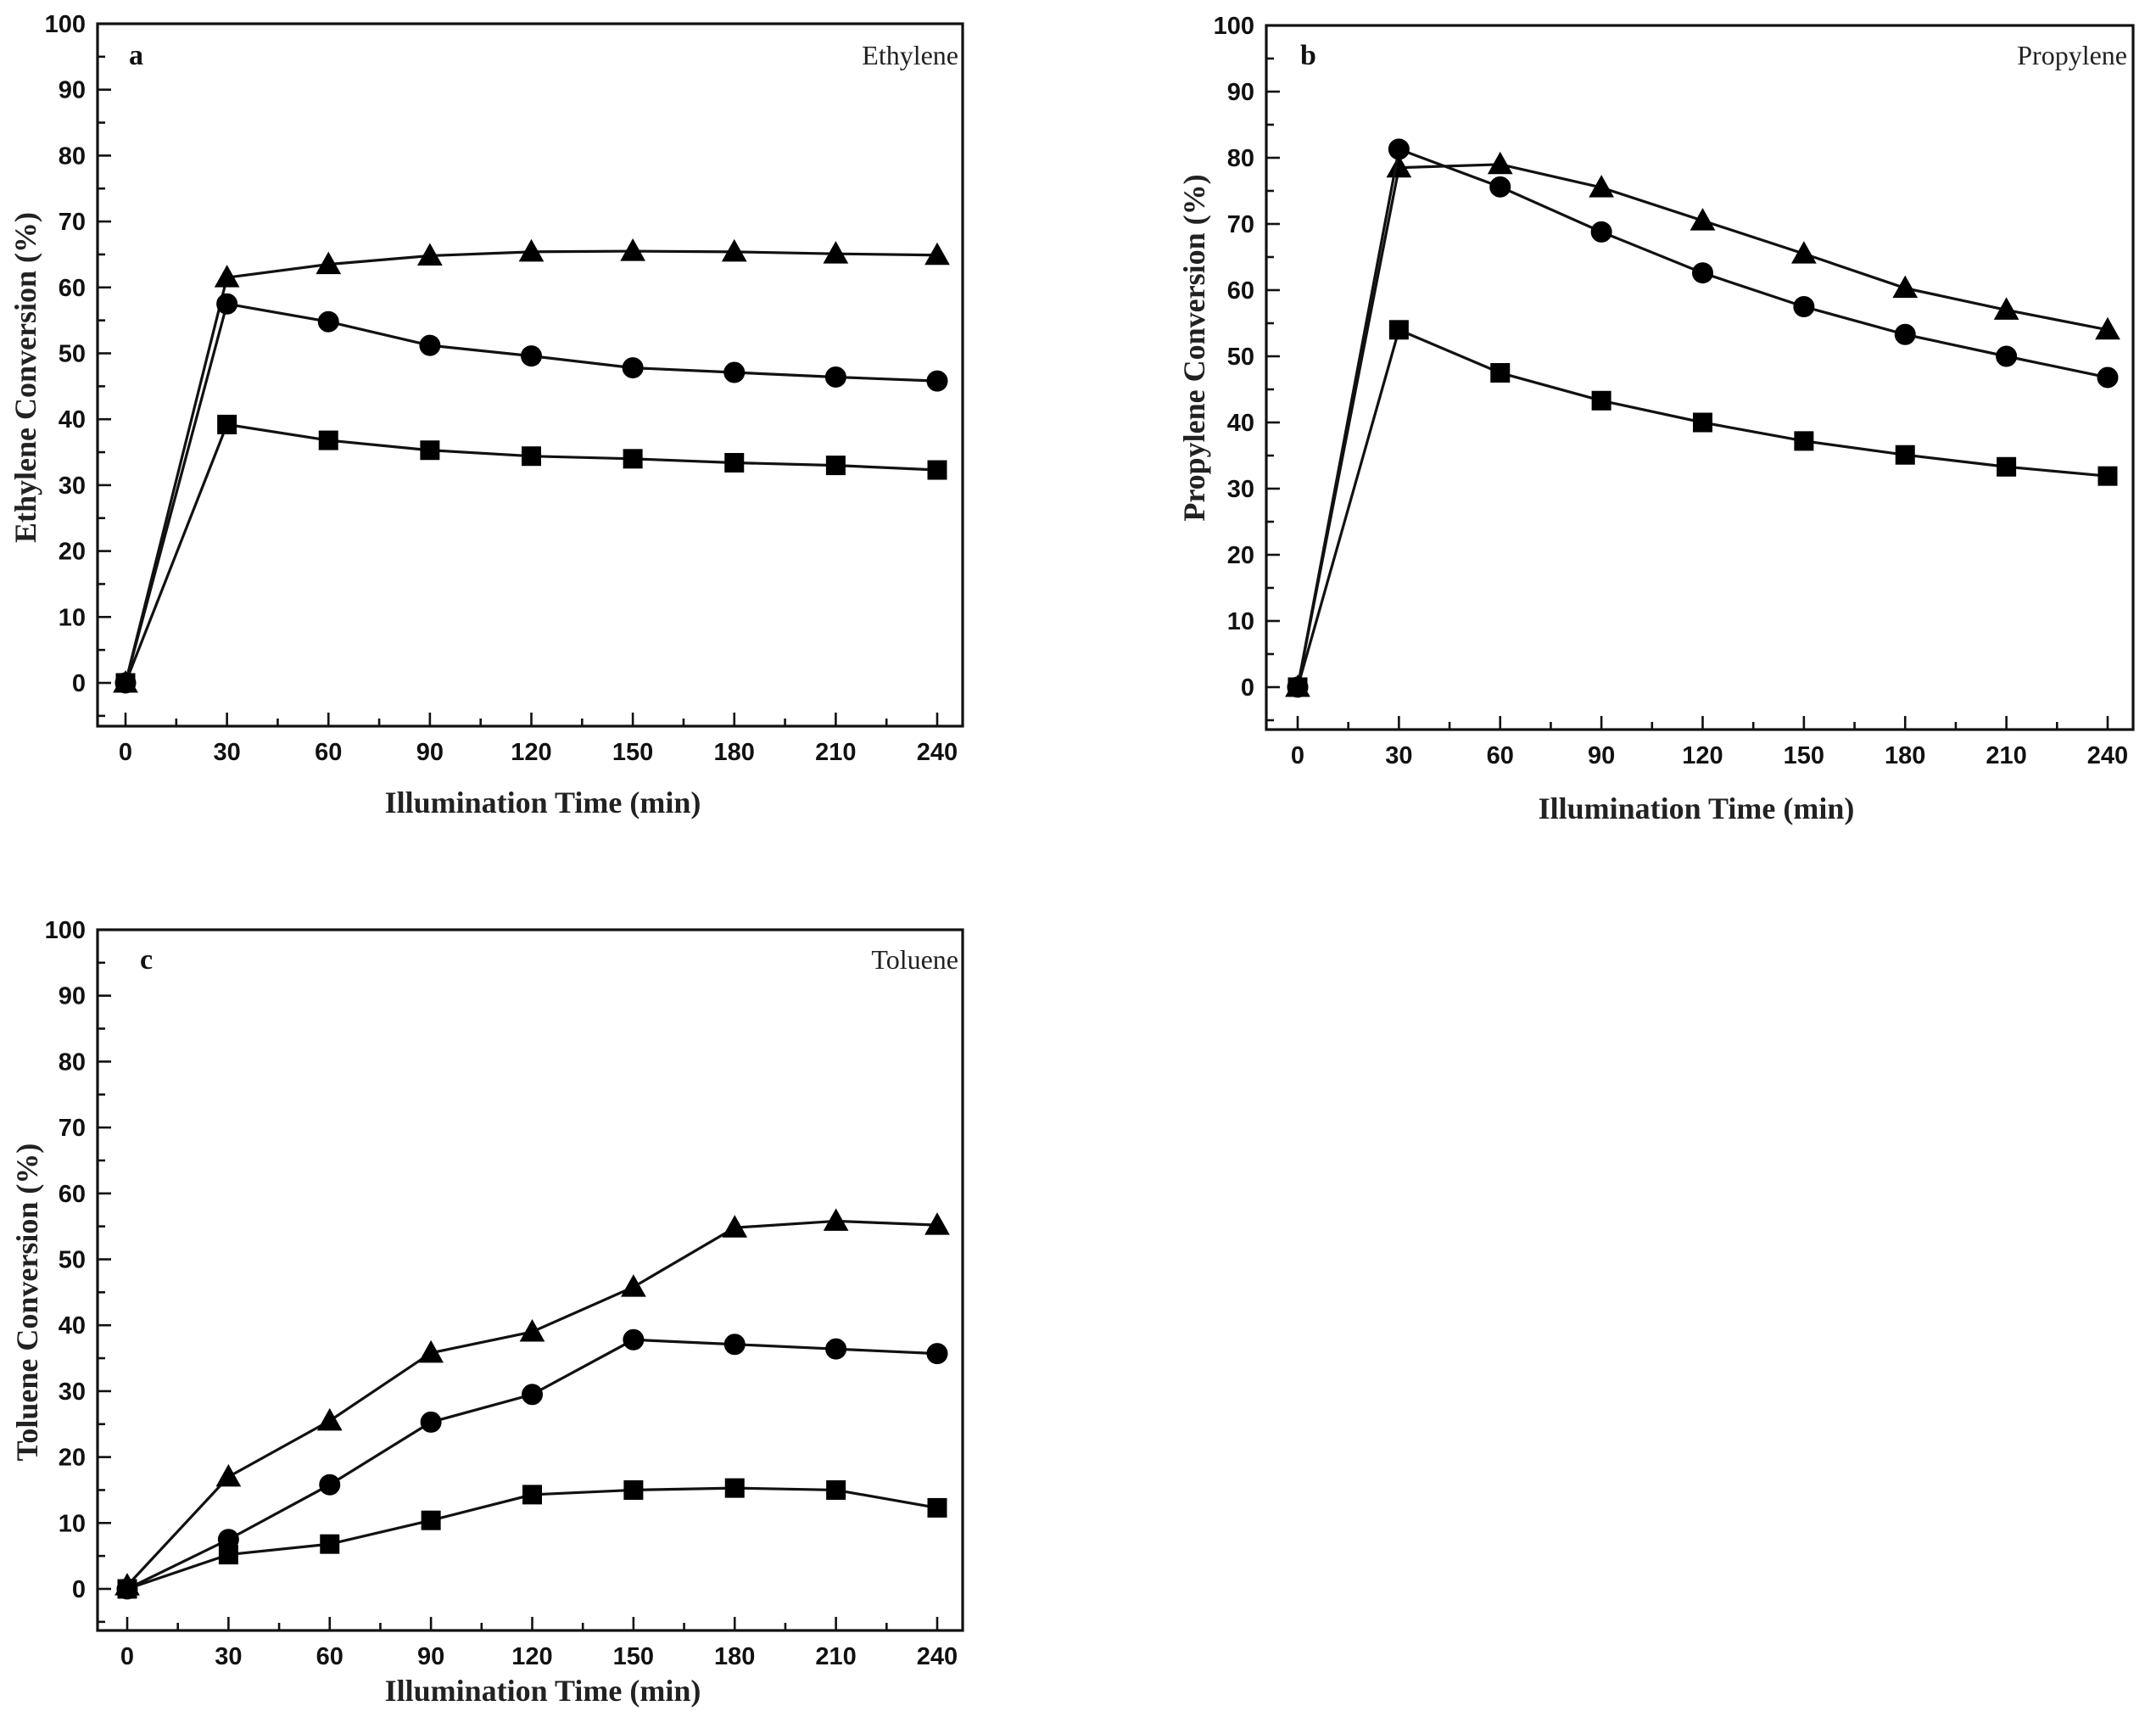 This screenshot has width=2156, height=1717. What do you see at coordinates (915, 959) in the screenshot?
I see `chart-title: Toluene` at bounding box center [915, 959].